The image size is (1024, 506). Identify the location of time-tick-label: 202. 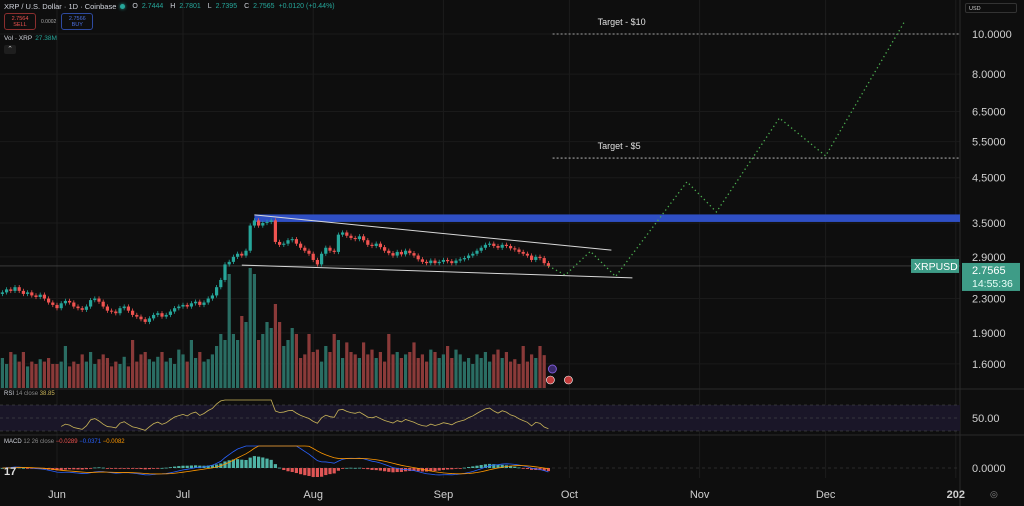
(956, 495).